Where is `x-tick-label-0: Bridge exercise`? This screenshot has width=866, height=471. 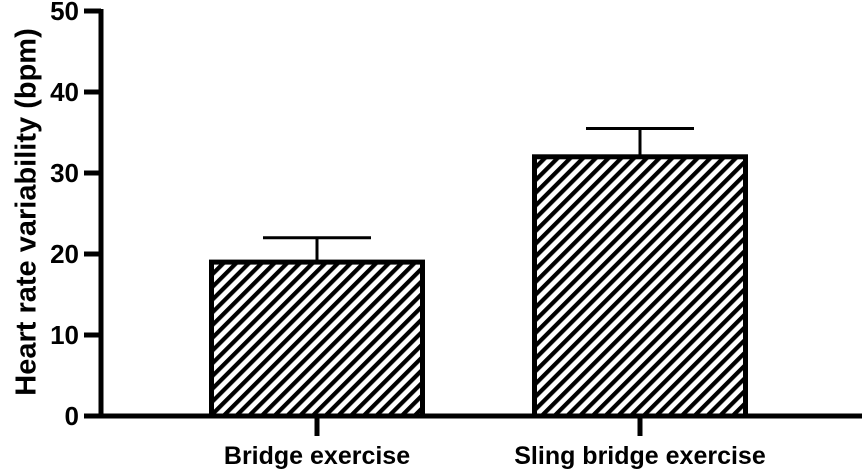
x-tick-label-0: Bridge exercise is located at coordinates (317, 456).